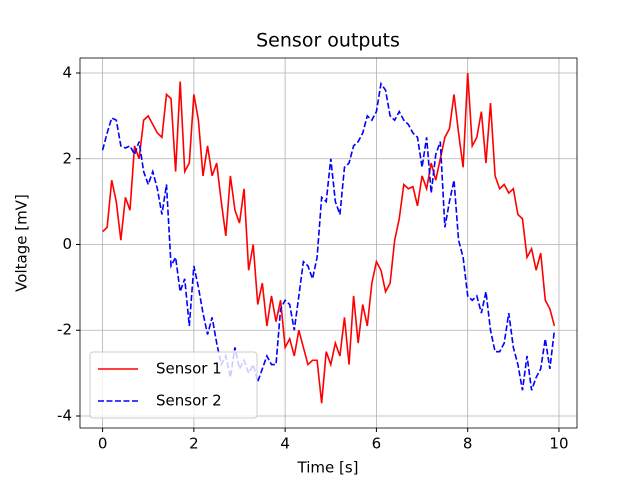 The image size is (640, 484). What do you see at coordinates (189, 369) in the screenshot?
I see `legend-label: Sensor 1` at bounding box center [189, 369].